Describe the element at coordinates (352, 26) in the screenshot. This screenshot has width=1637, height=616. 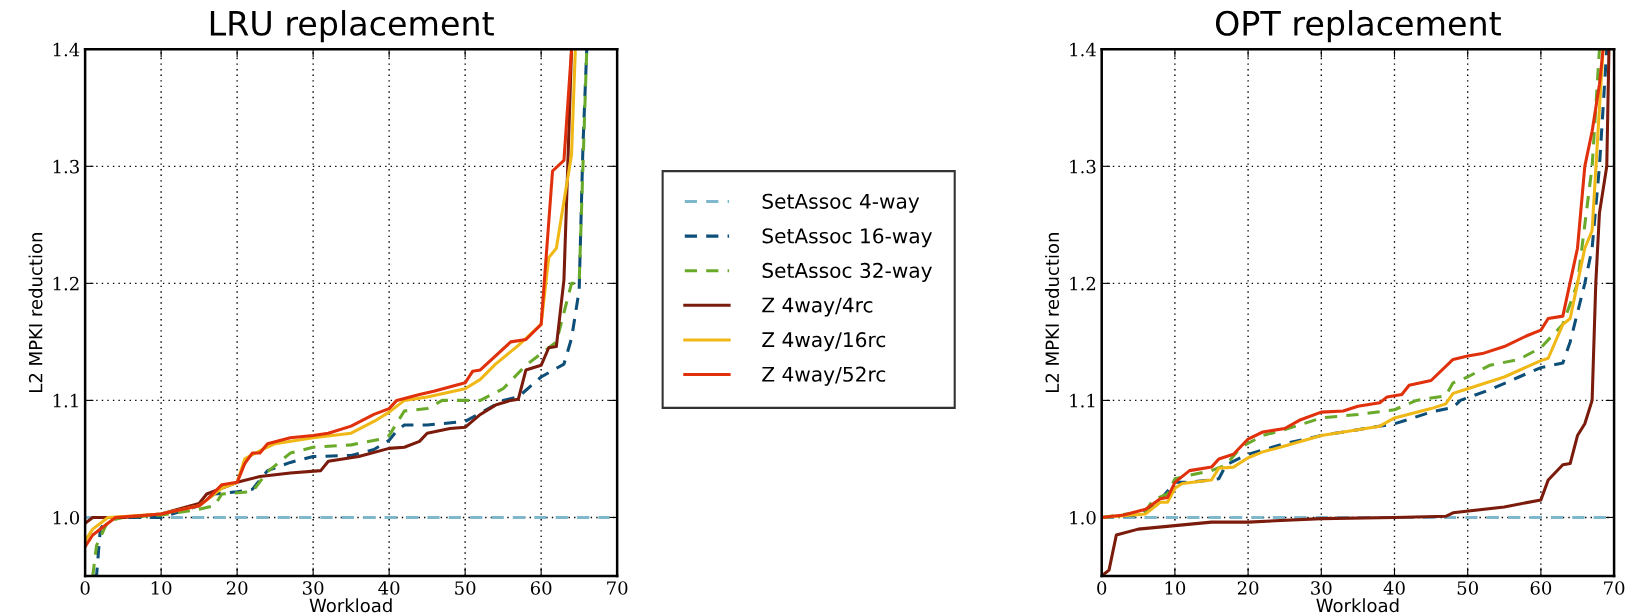
I see `chart-title: LRU replacement` at that location.